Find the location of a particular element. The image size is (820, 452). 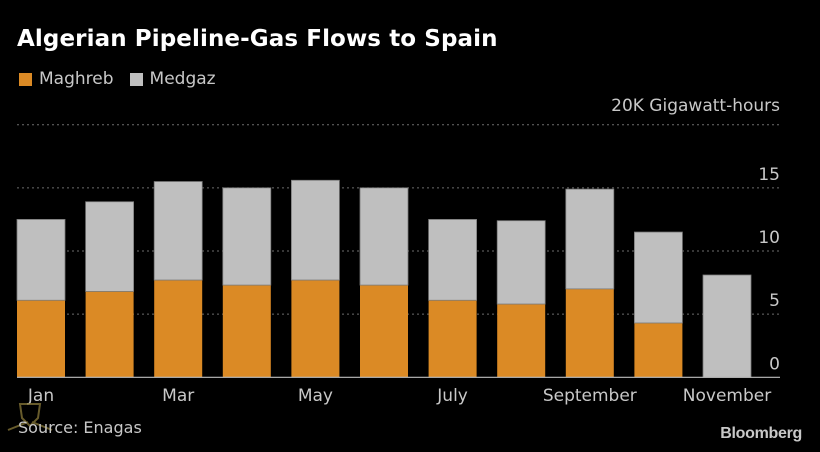

legend-label-maghreb: Maghreb is located at coordinates (76, 79).